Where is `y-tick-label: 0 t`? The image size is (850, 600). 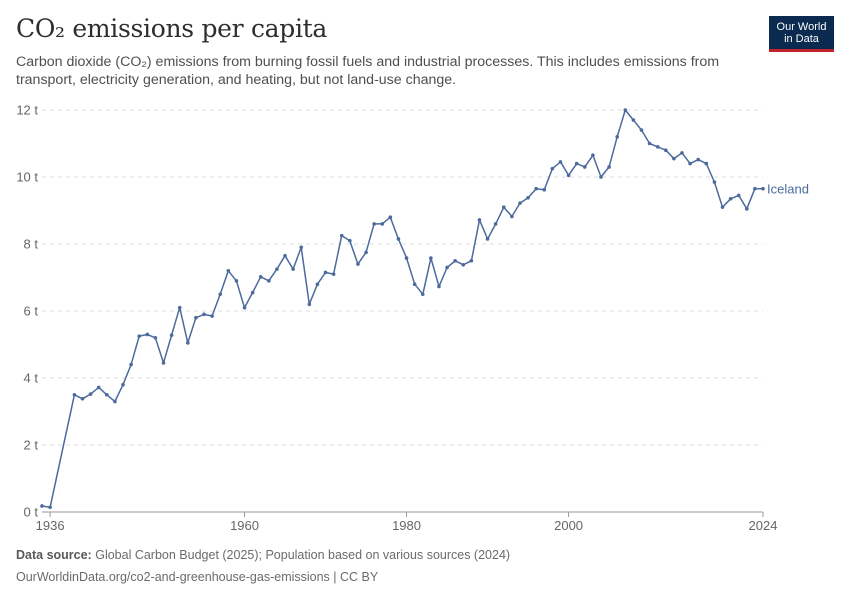
y-tick-label: 0 t is located at coordinates (31, 512).